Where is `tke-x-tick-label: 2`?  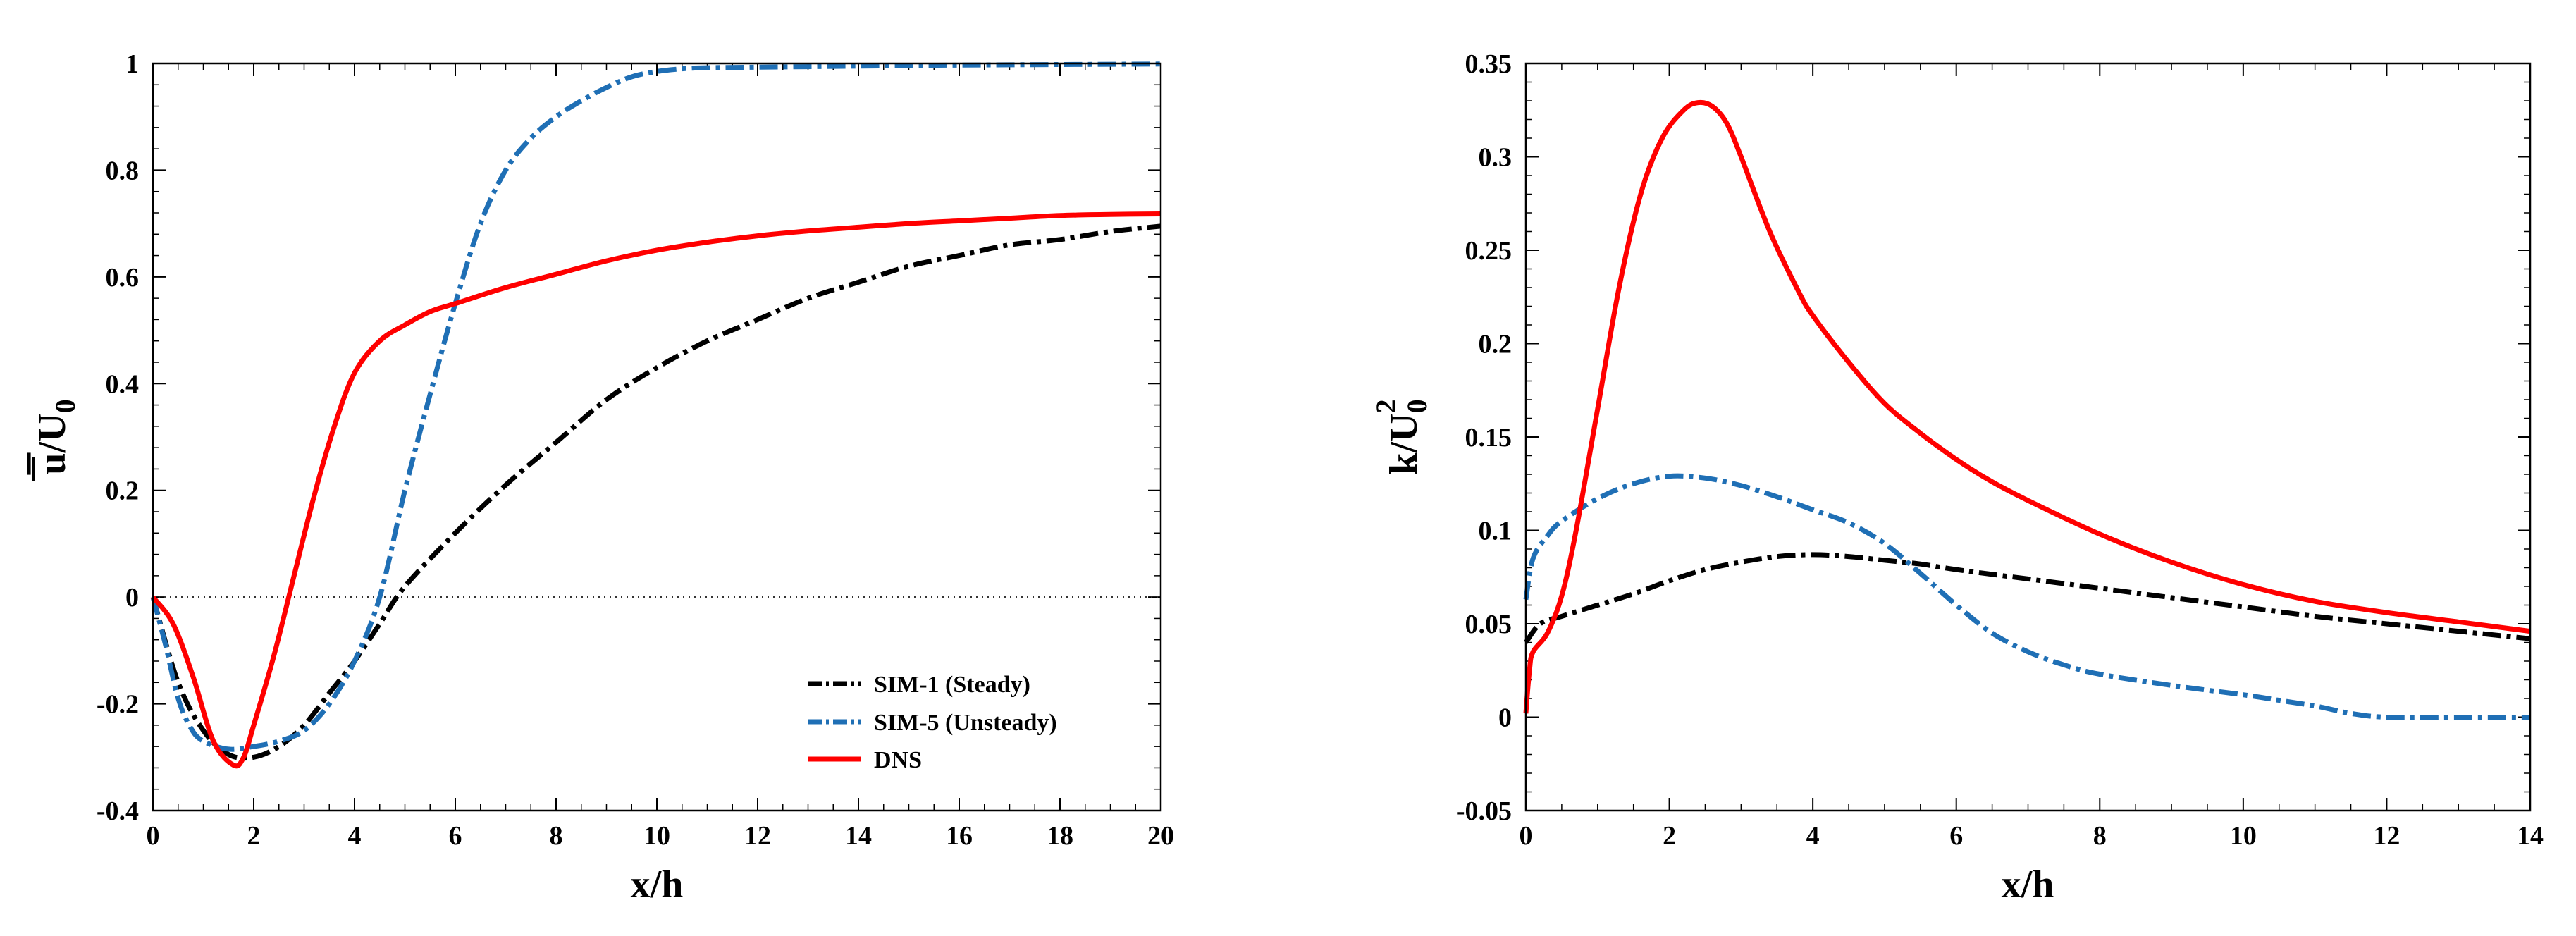 tke-x-tick-label: 2 is located at coordinates (1669, 836).